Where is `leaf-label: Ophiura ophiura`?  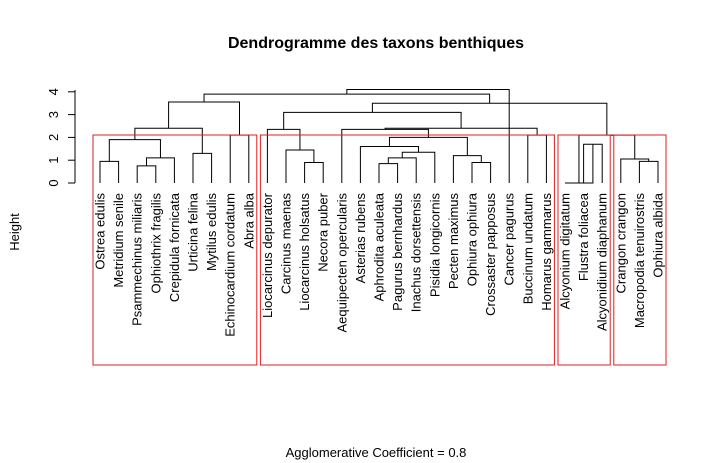 leaf-label: Ophiura ophiura is located at coordinates (472, 239).